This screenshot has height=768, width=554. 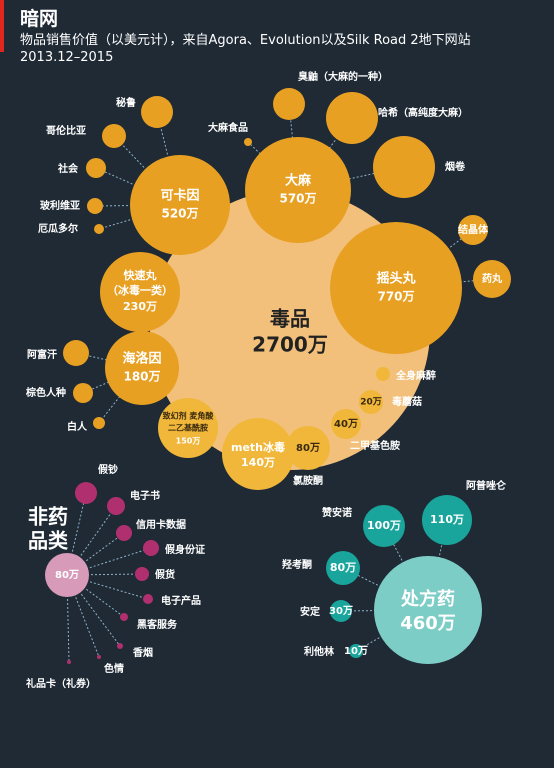 I want to click on drug-label-9-line1: 致幻剂 麦角酸, so click(x=189, y=416).